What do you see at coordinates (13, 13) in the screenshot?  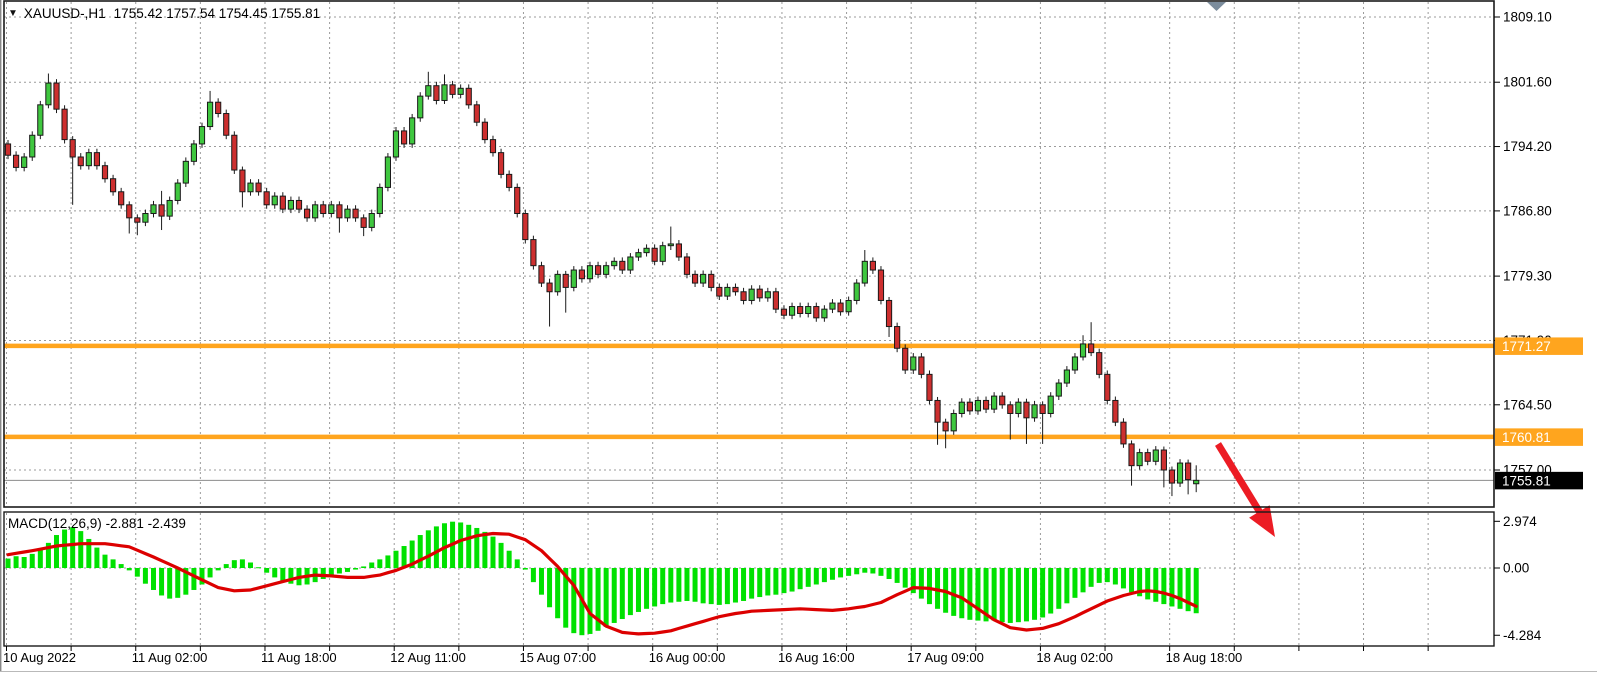 I see `symbol-dropdown-icon: ▼` at bounding box center [13, 13].